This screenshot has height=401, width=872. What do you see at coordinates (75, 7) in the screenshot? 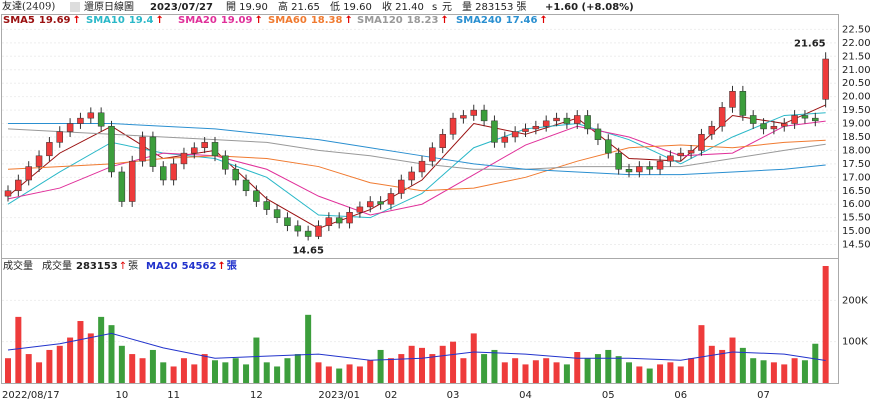
I see `icon` at bounding box center [75, 7].